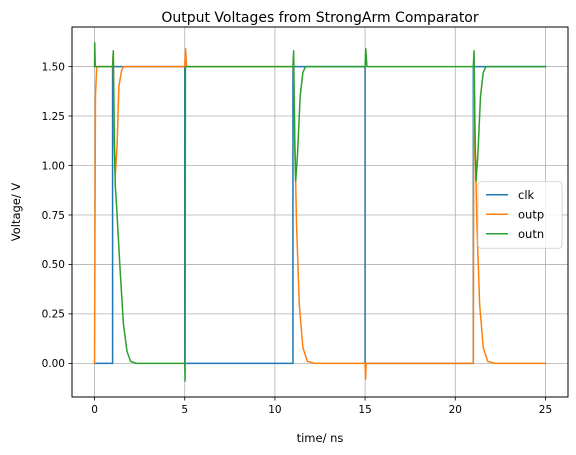 The height and width of the screenshot is (455, 576). Describe the element at coordinates (274, 410) in the screenshot. I see `x-tick-label: 10` at that location.